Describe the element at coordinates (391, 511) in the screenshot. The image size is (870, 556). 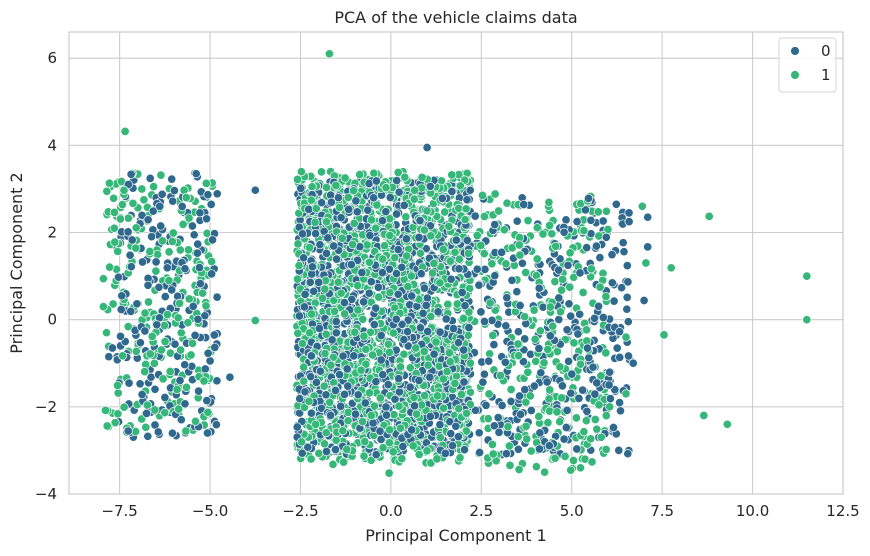
I see `x-tick-label: 0.0` at that location.